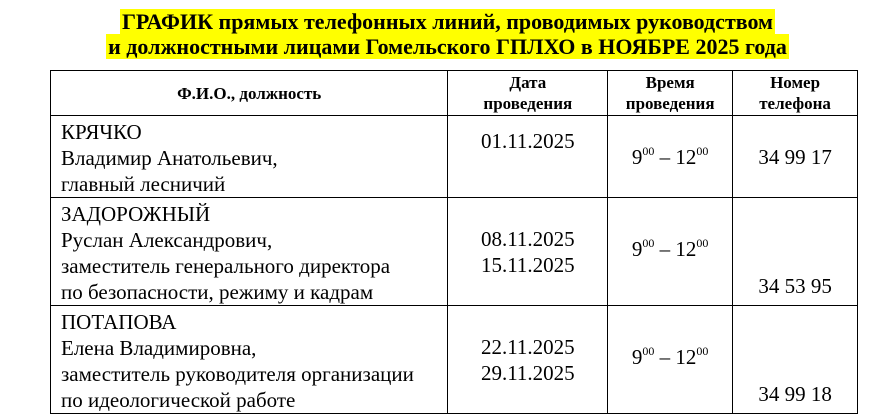  I want to click on header-time: Время проведения, so click(670, 93).